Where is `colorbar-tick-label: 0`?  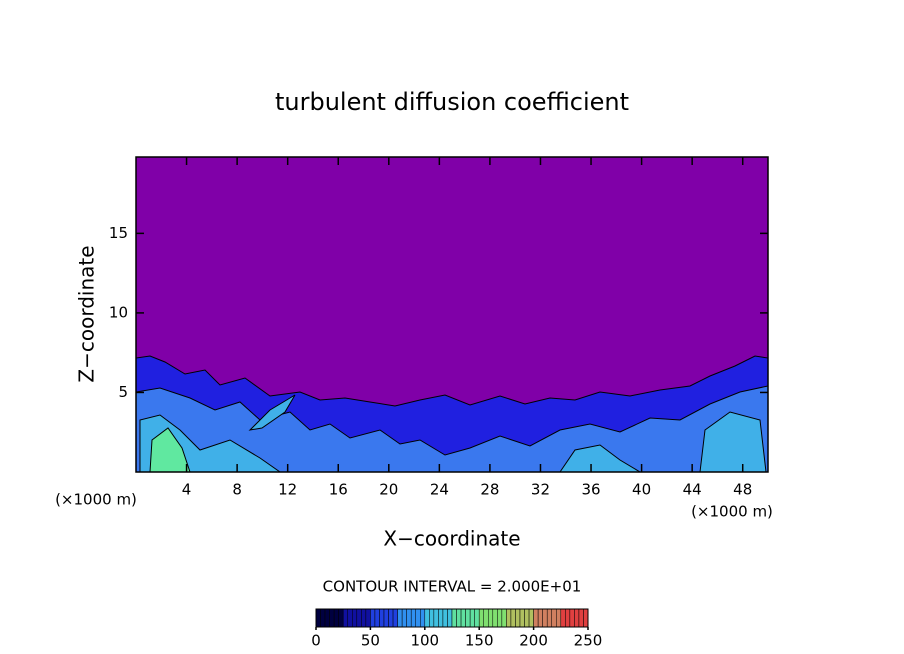 colorbar-tick-label: 0 is located at coordinates (316, 641).